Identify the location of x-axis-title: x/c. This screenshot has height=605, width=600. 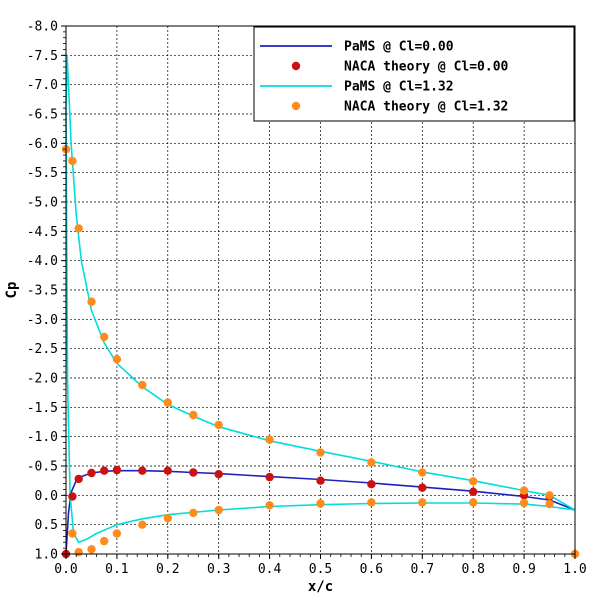
(320, 587).